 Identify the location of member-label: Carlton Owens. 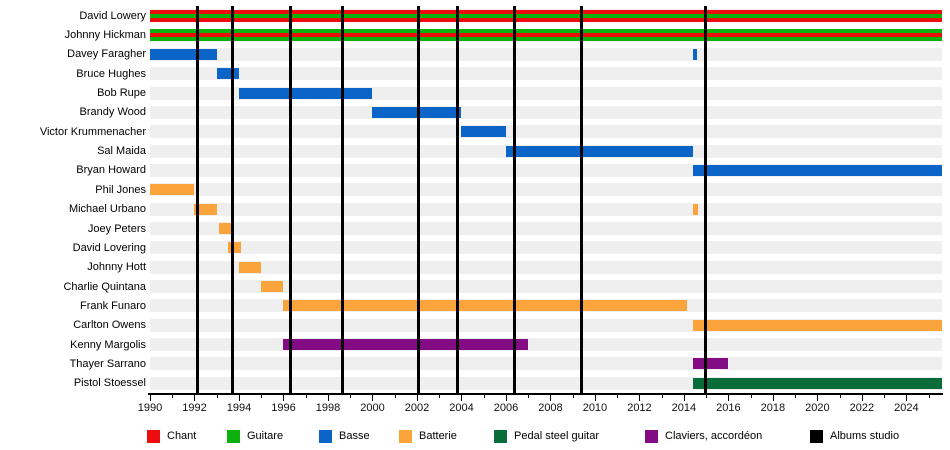
(109, 325).